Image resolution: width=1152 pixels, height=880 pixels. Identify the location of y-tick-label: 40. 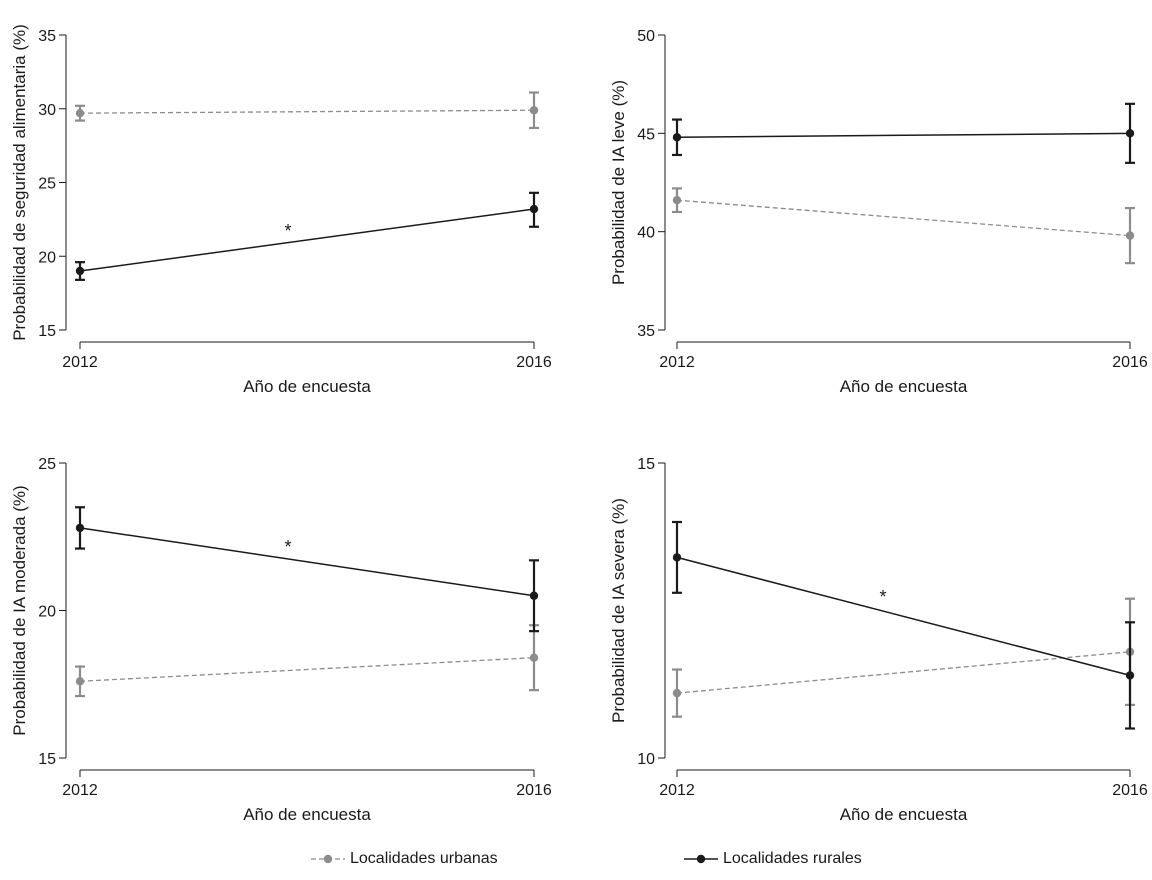
(646, 233).